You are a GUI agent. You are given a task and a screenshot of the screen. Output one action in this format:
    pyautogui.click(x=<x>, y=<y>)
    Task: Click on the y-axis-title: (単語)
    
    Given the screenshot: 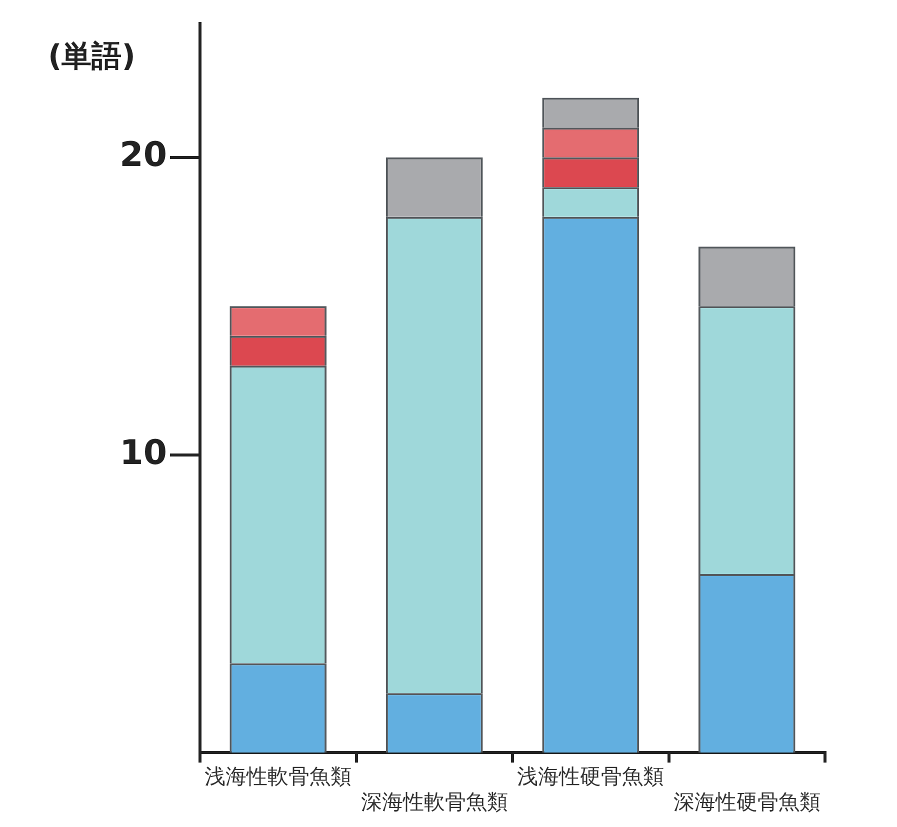 What is the action you would take?
    pyautogui.click(x=92, y=56)
    